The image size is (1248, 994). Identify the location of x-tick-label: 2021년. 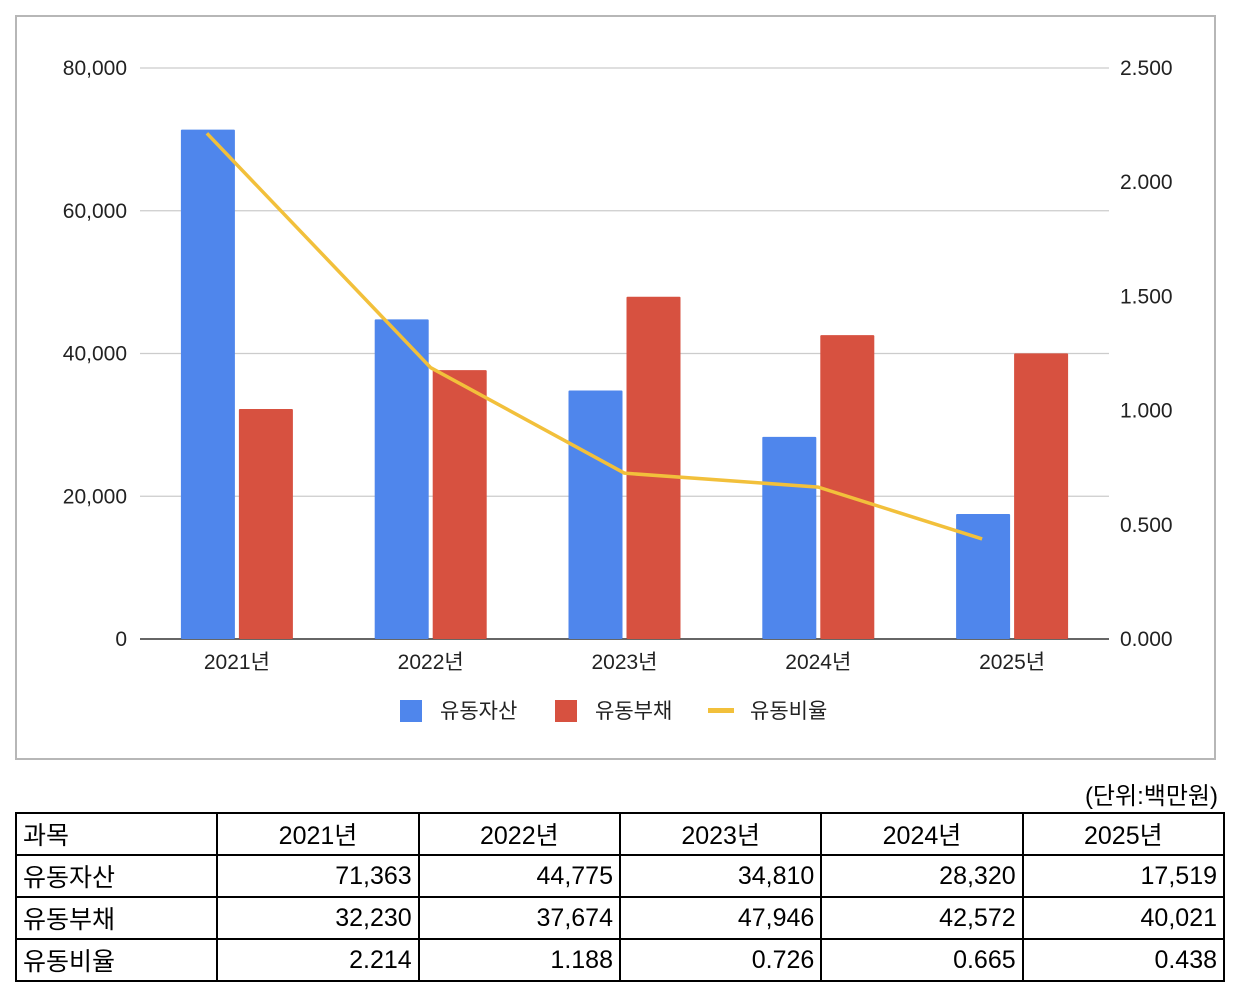
(237, 662).